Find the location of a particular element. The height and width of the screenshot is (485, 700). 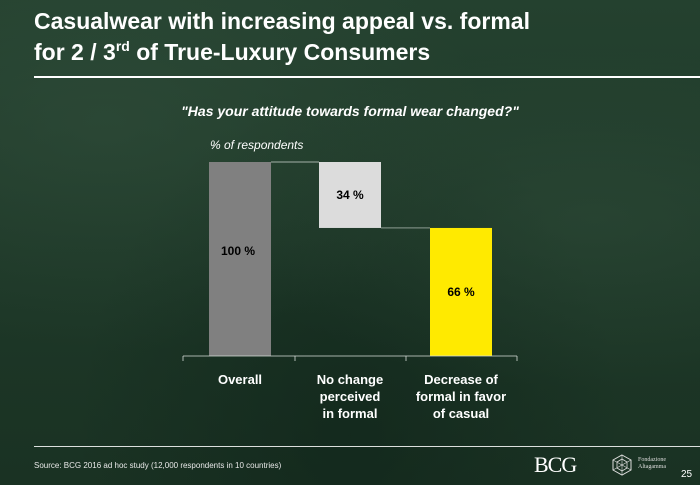

footer-divider is located at coordinates (367, 446).